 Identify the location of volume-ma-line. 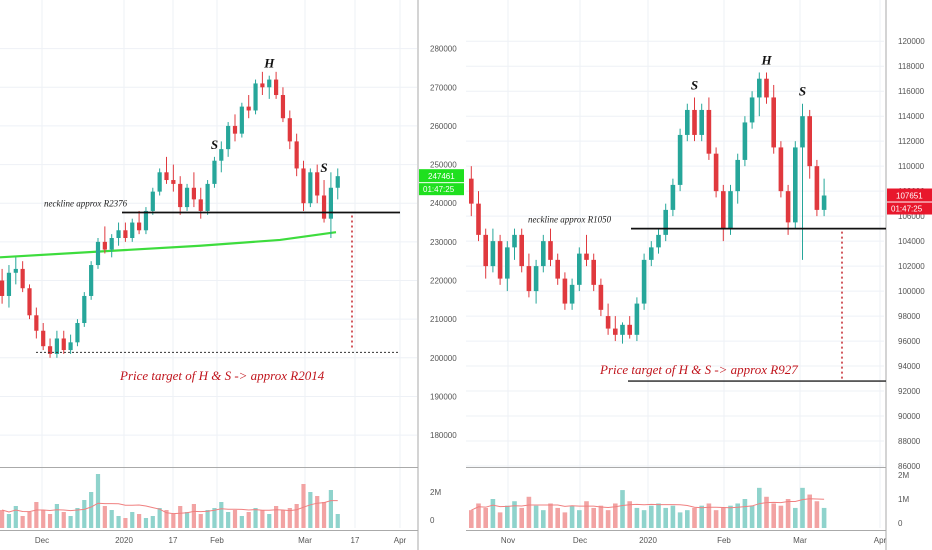
(169, 507).